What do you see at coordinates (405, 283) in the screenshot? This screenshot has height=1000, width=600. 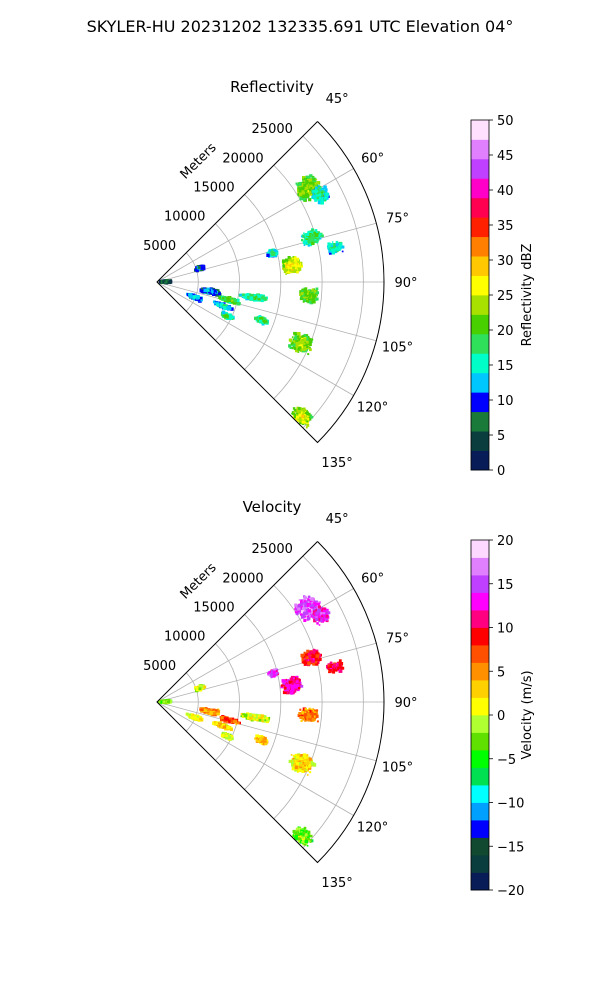 I see `angle-tick-label: 90°` at bounding box center [405, 283].